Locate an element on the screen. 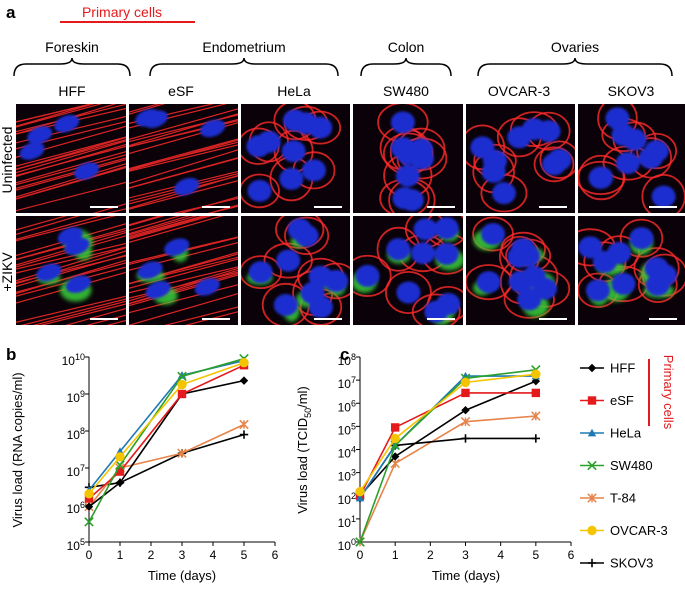  legend-label-hela: HeLa is located at coordinates (626, 433).